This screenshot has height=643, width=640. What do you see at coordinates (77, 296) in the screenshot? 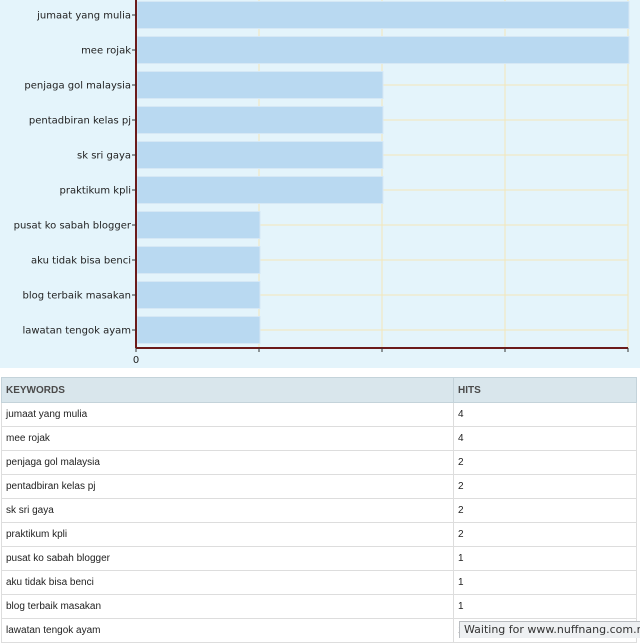
I see `category-label: blog terbaik masakan` at bounding box center [77, 296].